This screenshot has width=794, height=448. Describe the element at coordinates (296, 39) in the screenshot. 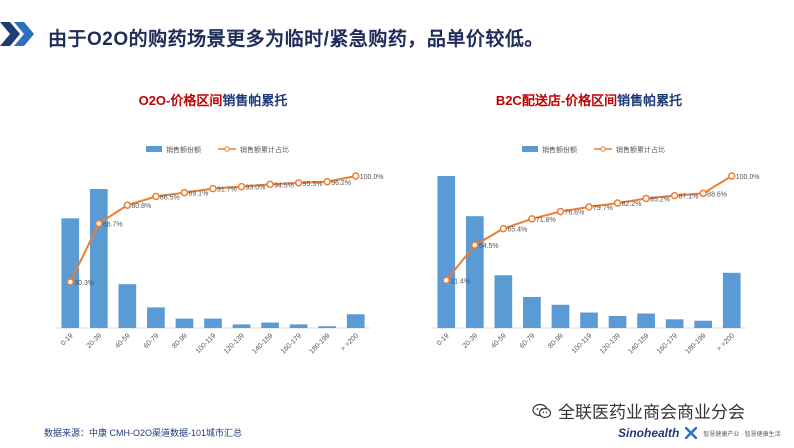

I see `page-title: 由于O2O的购药场景更多为临时/紧急购药，品单价较低。` at that location.